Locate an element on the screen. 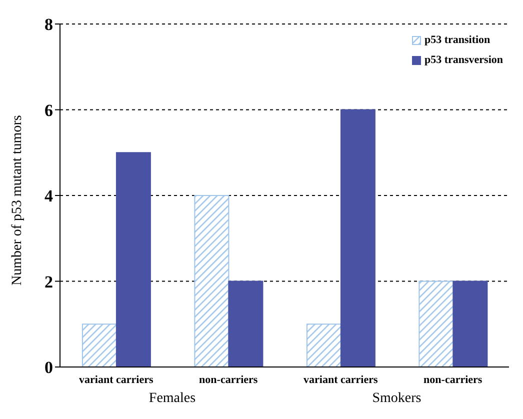 The width and height of the screenshot is (523, 419). y-tick-label: 2 is located at coordinates (48, 282).